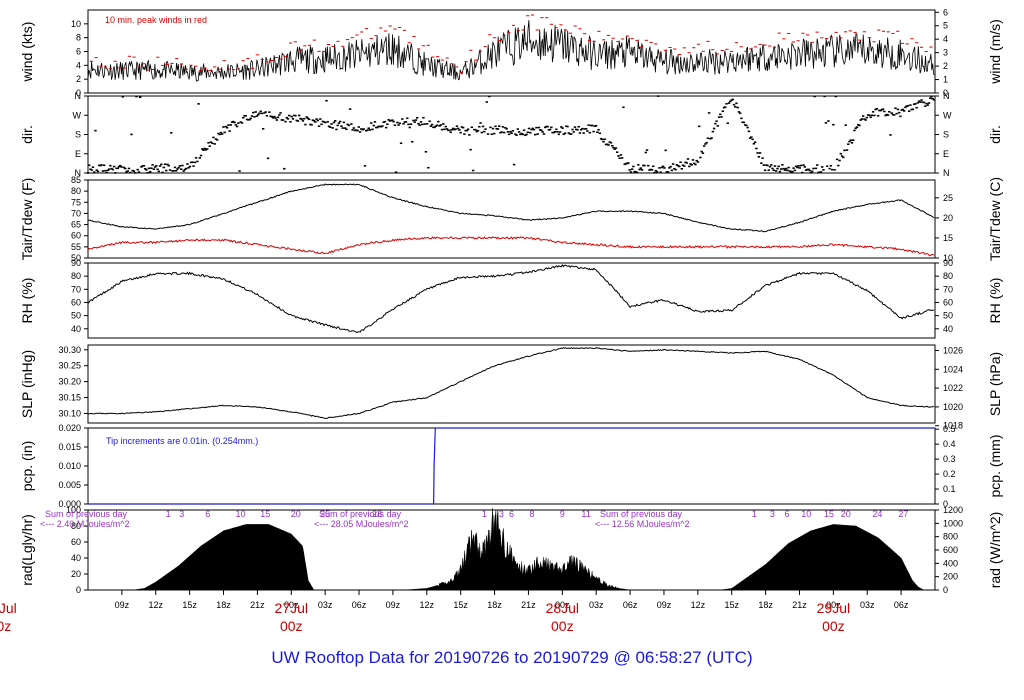  Describe the element at coordinates (953, 523) in the screenshot. I see `ytick-label-right: 1000` at that location.